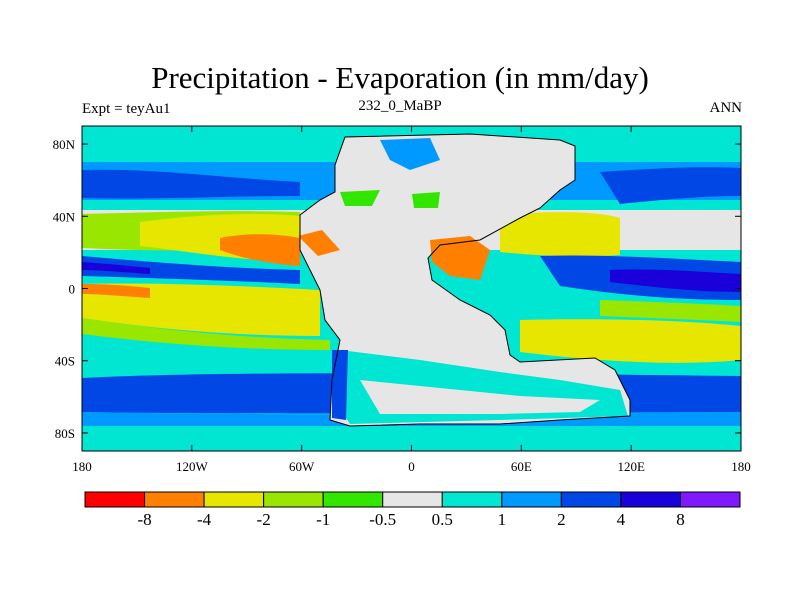 The image size is (800, 600). What do you see at coordinates (400, 77) in the screenshot?
I see `chart-title: Precipitation - Evaporation (in mm/day)` at bounding box center [400, 77].